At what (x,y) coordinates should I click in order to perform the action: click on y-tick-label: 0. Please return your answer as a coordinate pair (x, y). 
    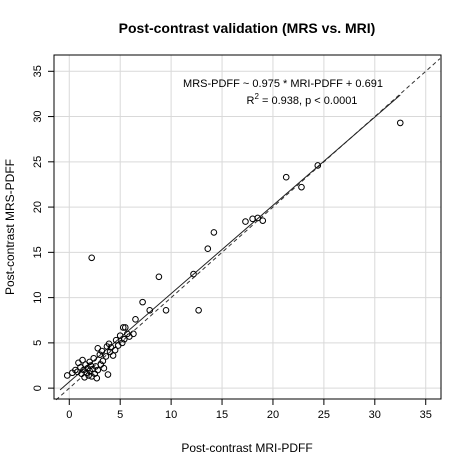
    Looking at the image, I should click on (38, 388).